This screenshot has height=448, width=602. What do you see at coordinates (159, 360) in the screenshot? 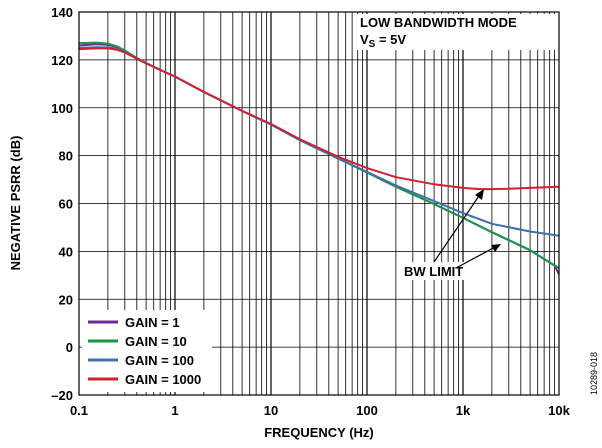
I see `legend-label: GAIN = 100` at bounding box center [159, 360].